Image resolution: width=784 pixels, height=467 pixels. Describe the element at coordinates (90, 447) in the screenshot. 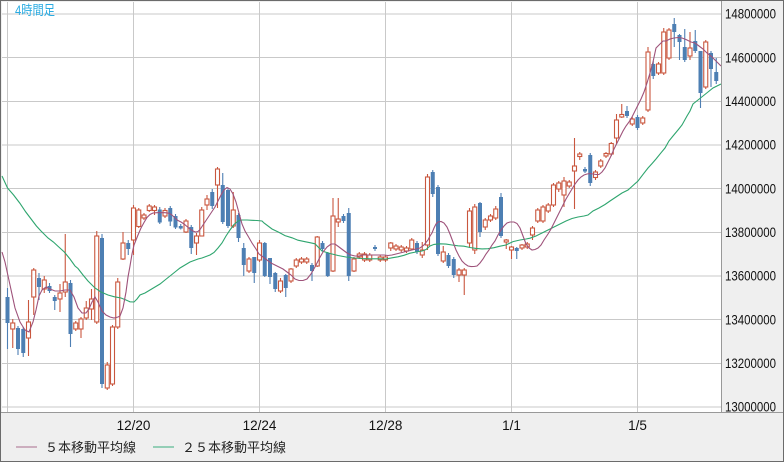

I see `svg-text: ５本移動平均線` at that location.